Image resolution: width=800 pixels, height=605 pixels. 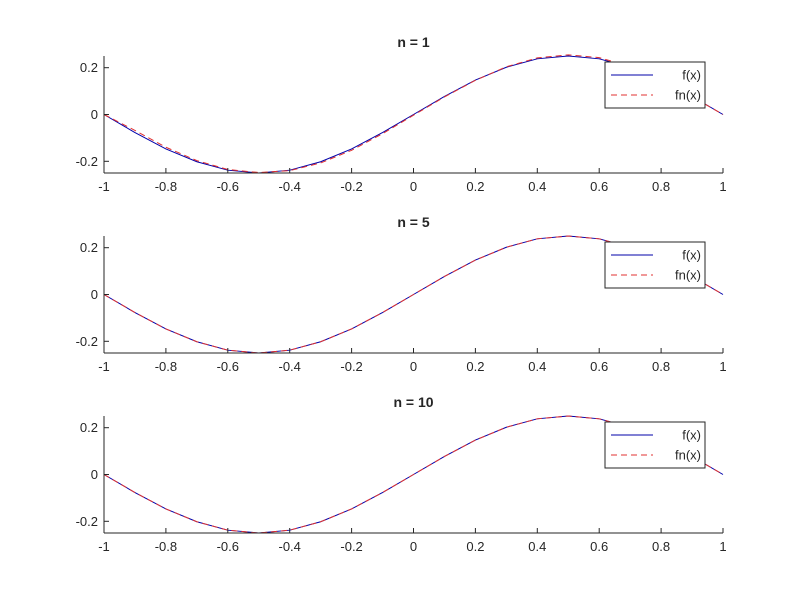 I want to click on subplot-title: n = 5, so click(x=413, y=222).